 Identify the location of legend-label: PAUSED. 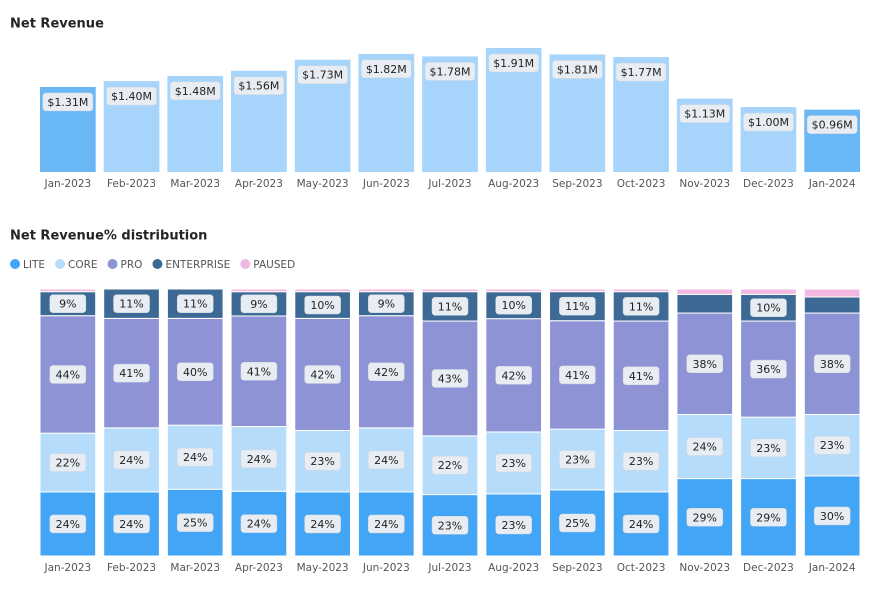
(274, 265).